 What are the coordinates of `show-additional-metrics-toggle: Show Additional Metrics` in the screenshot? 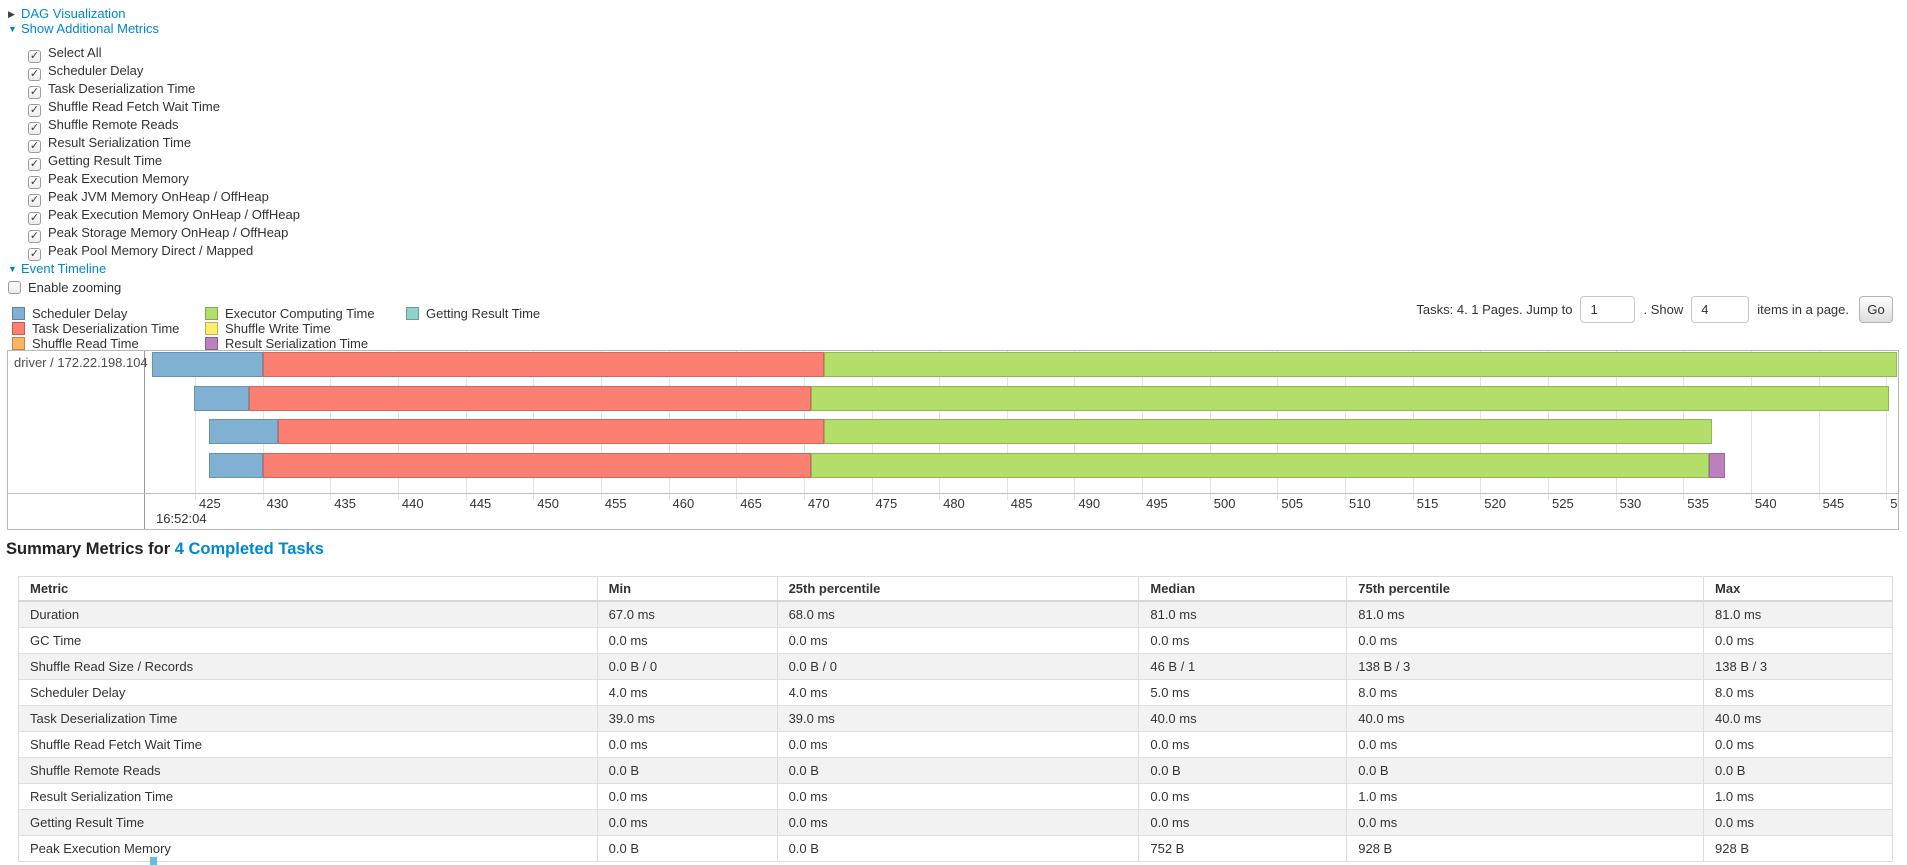 It's located at (90, 28).